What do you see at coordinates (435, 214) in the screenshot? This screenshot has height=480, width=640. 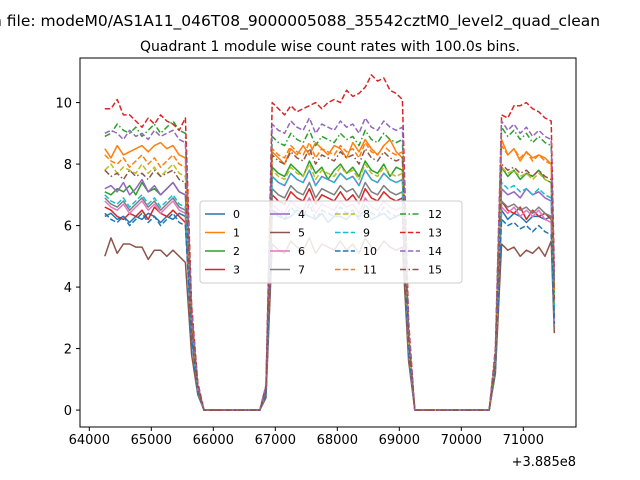 I see `legend-label-12: 12` at bounding box center [435, 214].